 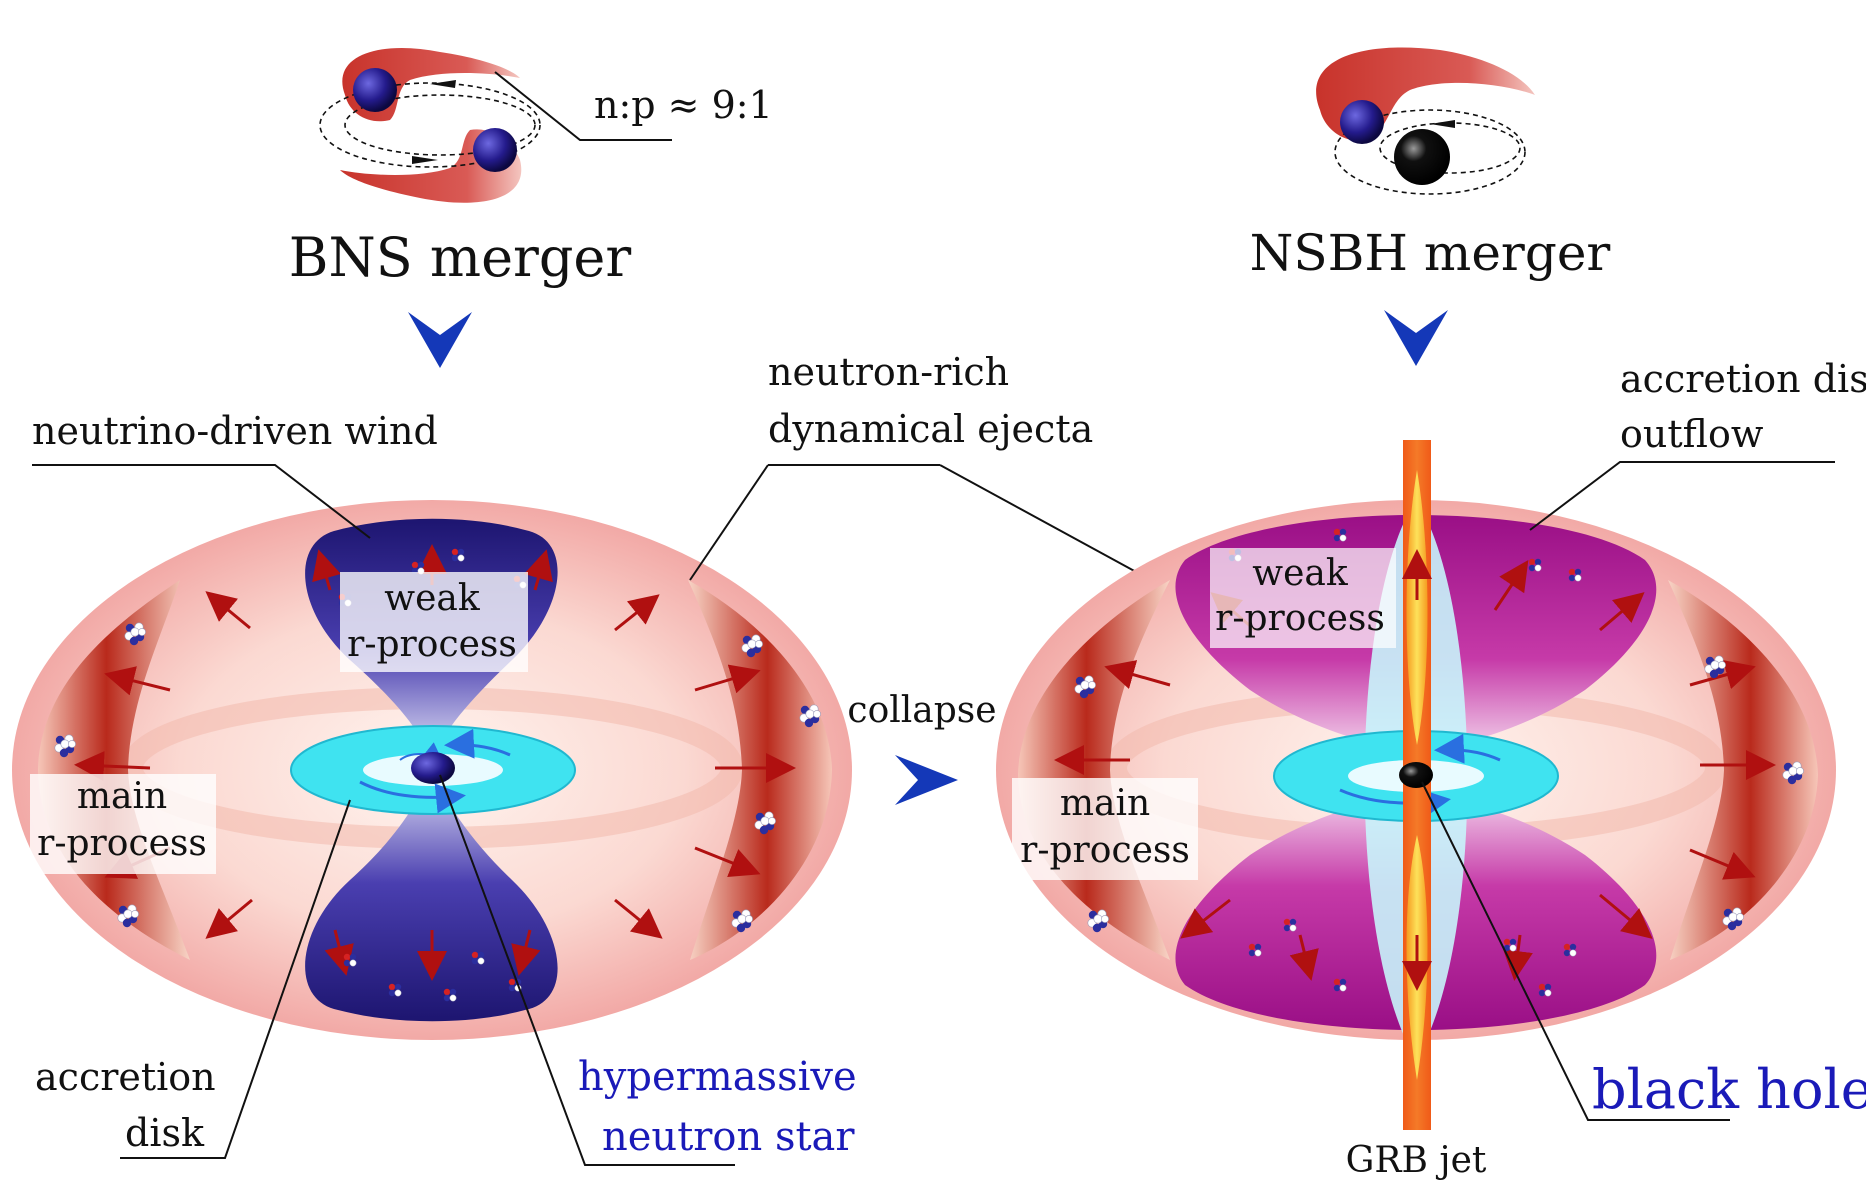 I want to click on black-hole-leader, so click(x=1575, y=951).